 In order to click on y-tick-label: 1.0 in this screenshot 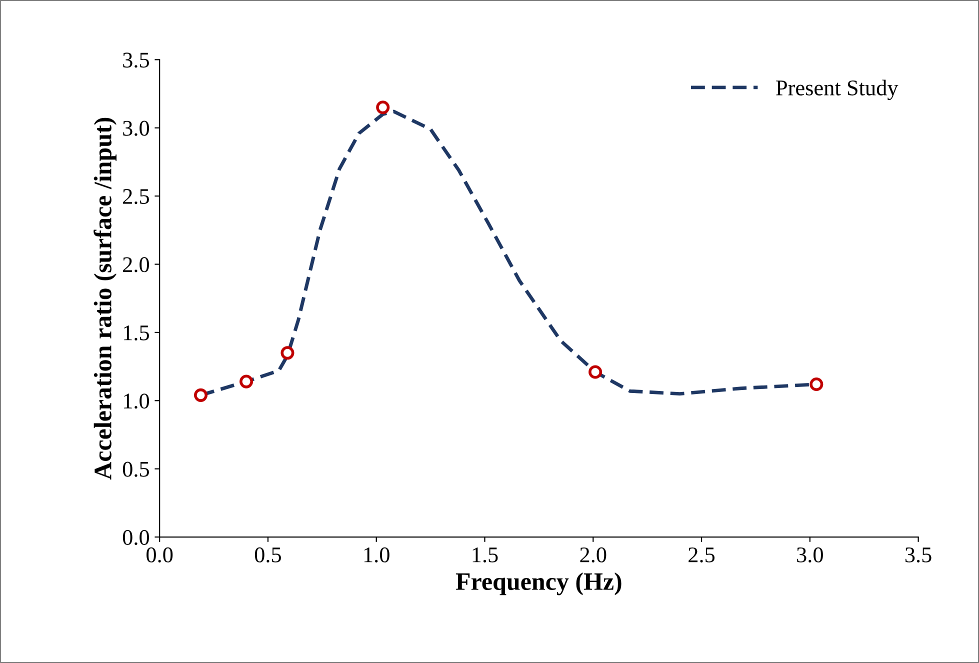, I will do `click(137, 401)`.